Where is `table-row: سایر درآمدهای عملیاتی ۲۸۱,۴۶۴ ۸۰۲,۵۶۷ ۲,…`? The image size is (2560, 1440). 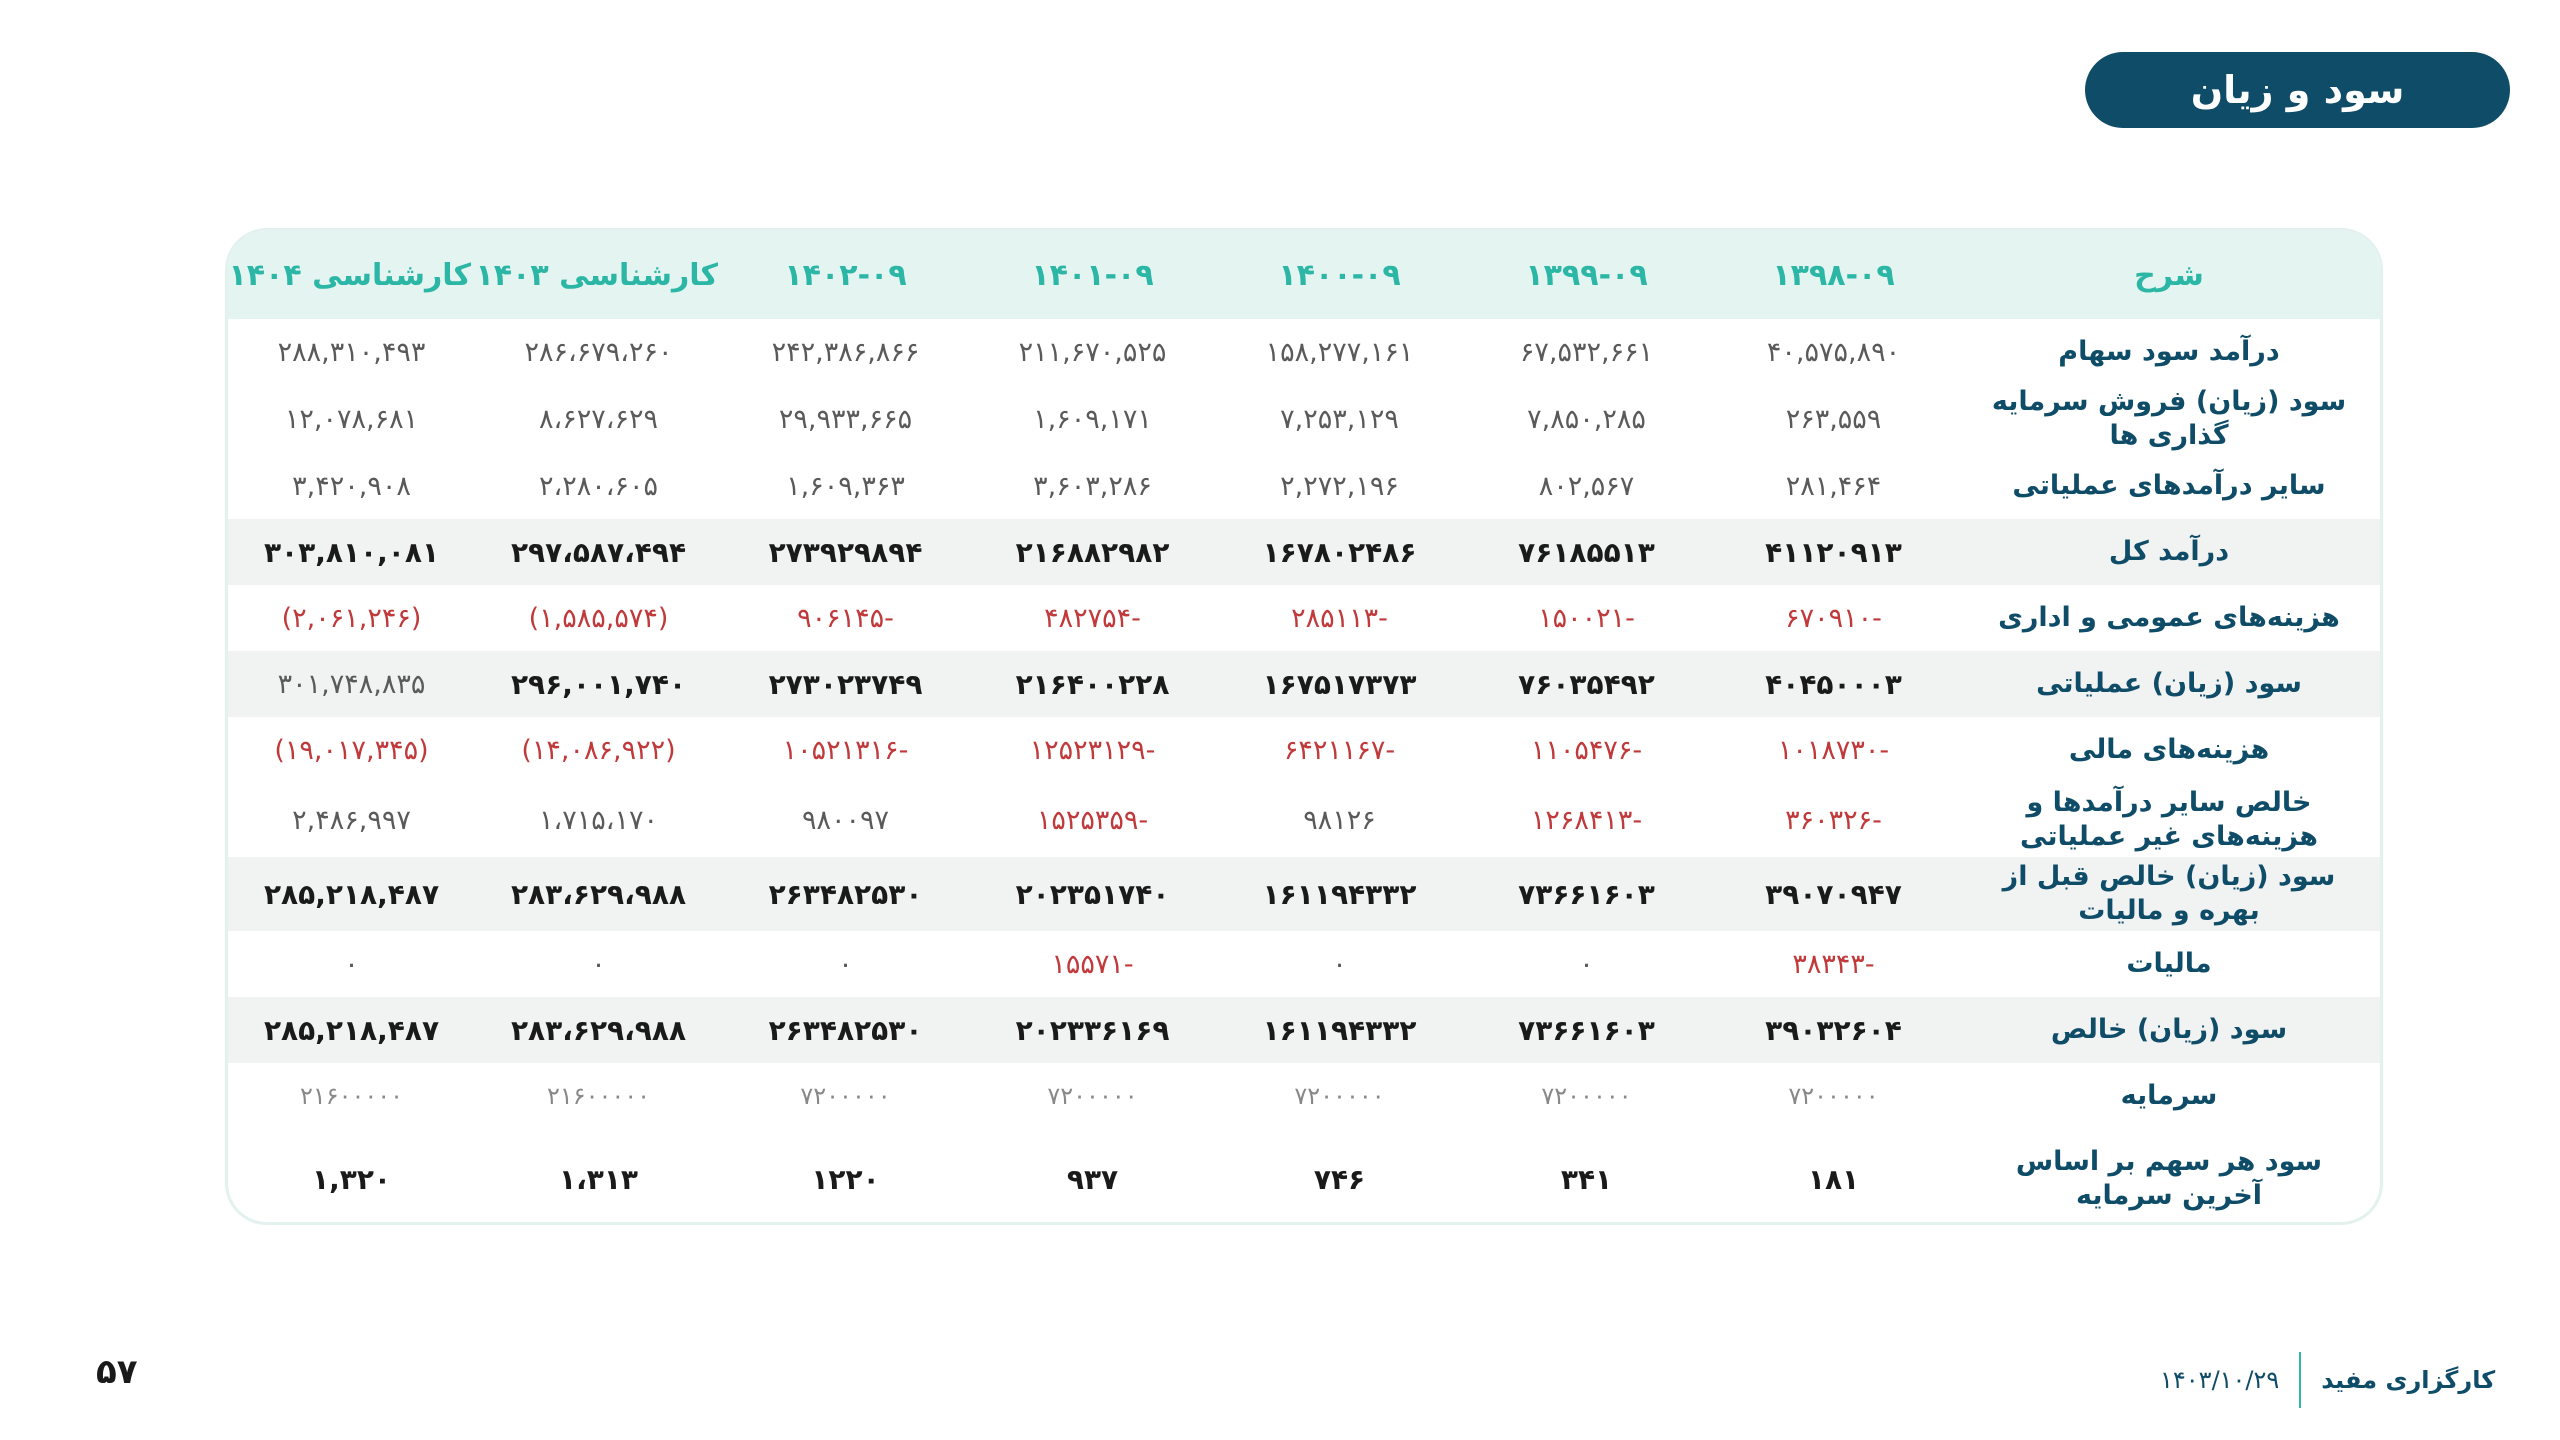
table-row: سایر درآمدهای عملیاتی ۲۸۱,۴۶۴ ۸۰۲,۵۶۷ ۲,… is located at coordinates (1304, 486).